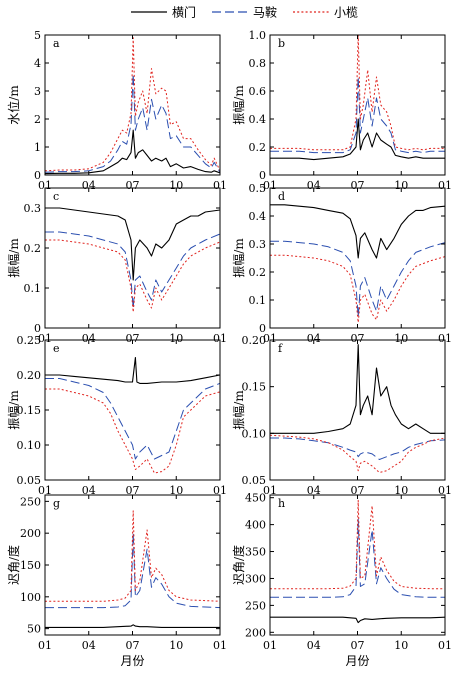 The width and height of the screenshot is (468, 679). What do you see at coordinates (258, 91) in the screenshot?
I see `y-tick-label: 0.6` at bounding box center [258, 91].